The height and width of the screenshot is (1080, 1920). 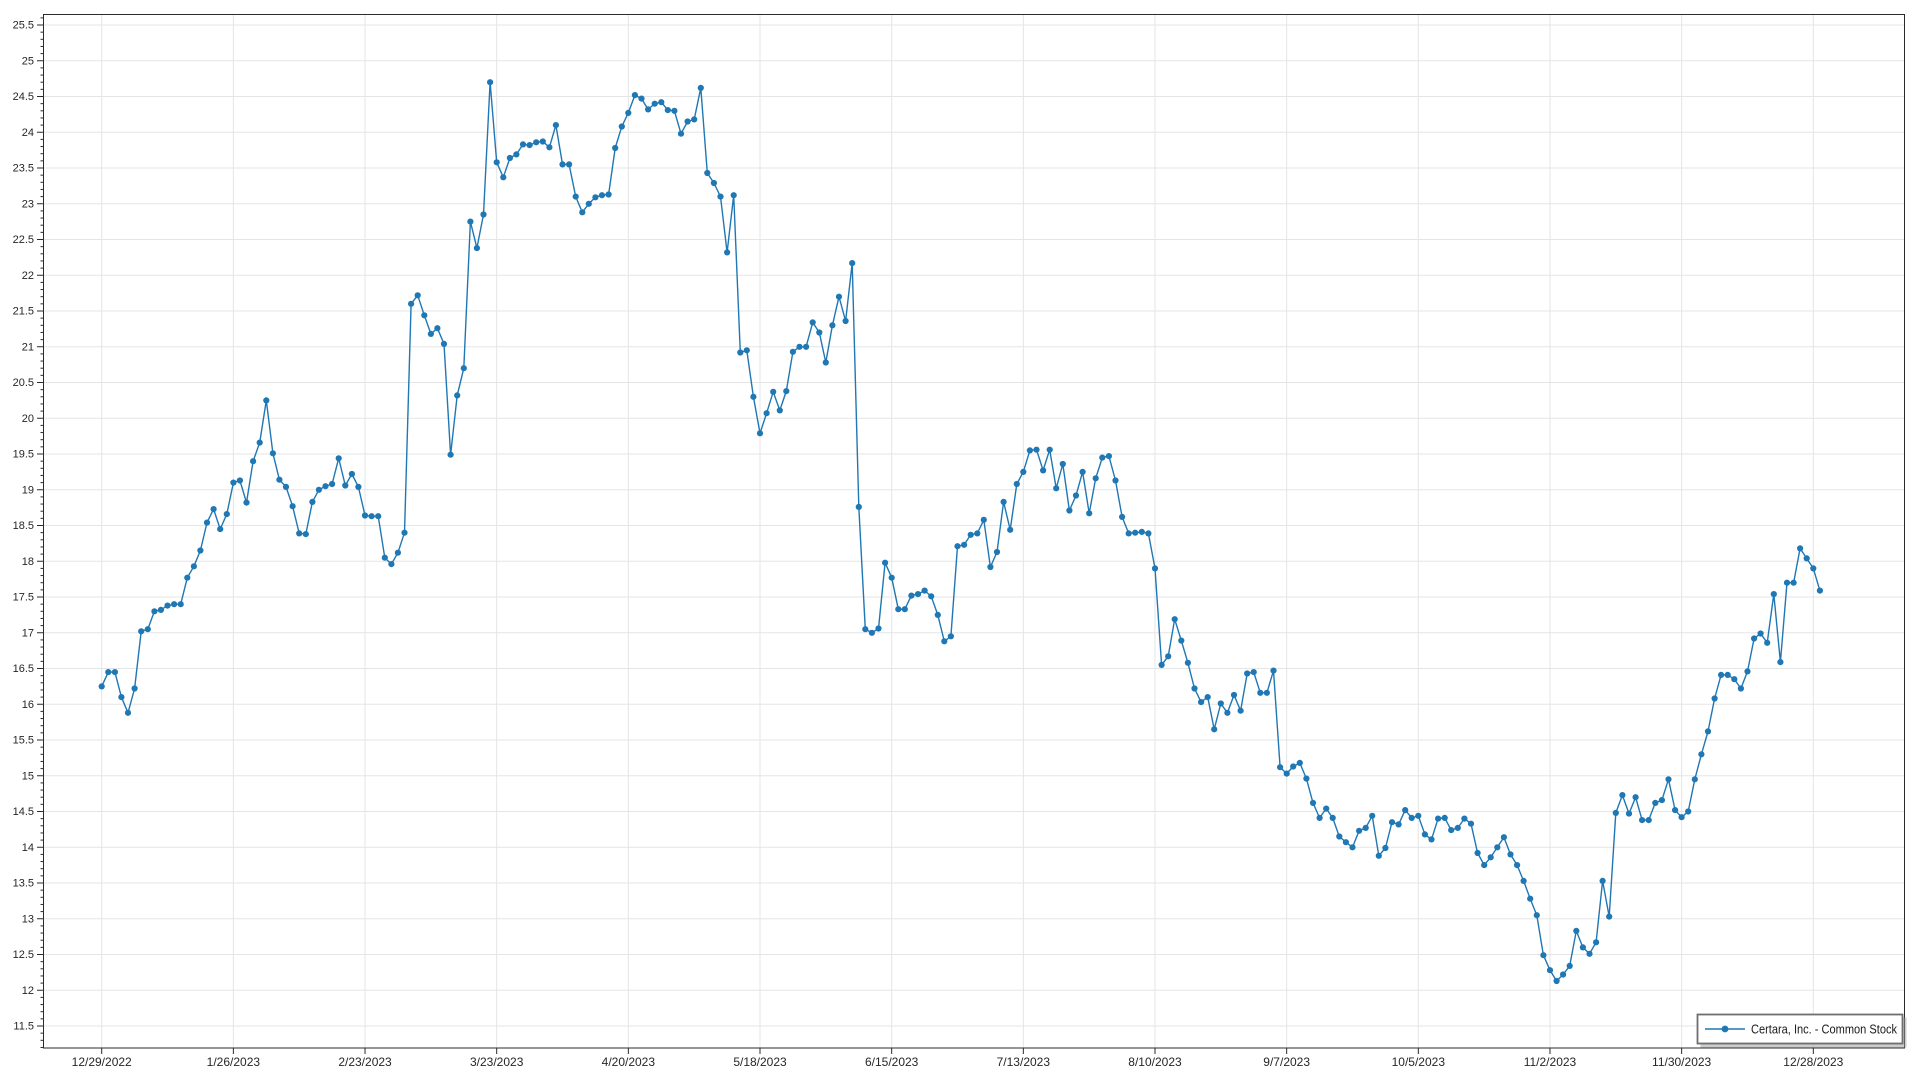 What do you see at coordinates (28, 61) in the screenshot?
I see `y-tick-label: 25` at bounding box center [28, 61].